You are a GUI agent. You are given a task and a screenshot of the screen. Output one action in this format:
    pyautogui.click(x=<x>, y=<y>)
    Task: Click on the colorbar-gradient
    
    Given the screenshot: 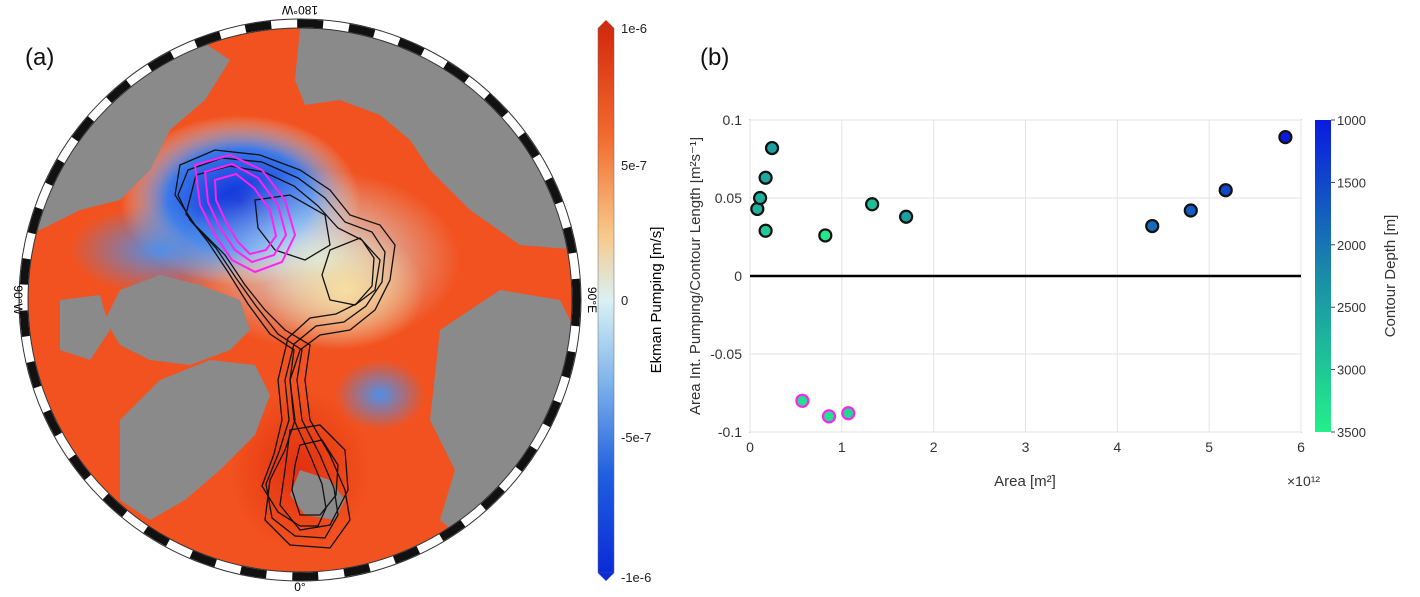 What is the action you would take?
    pyautogui.click(x=606, y=300)
    